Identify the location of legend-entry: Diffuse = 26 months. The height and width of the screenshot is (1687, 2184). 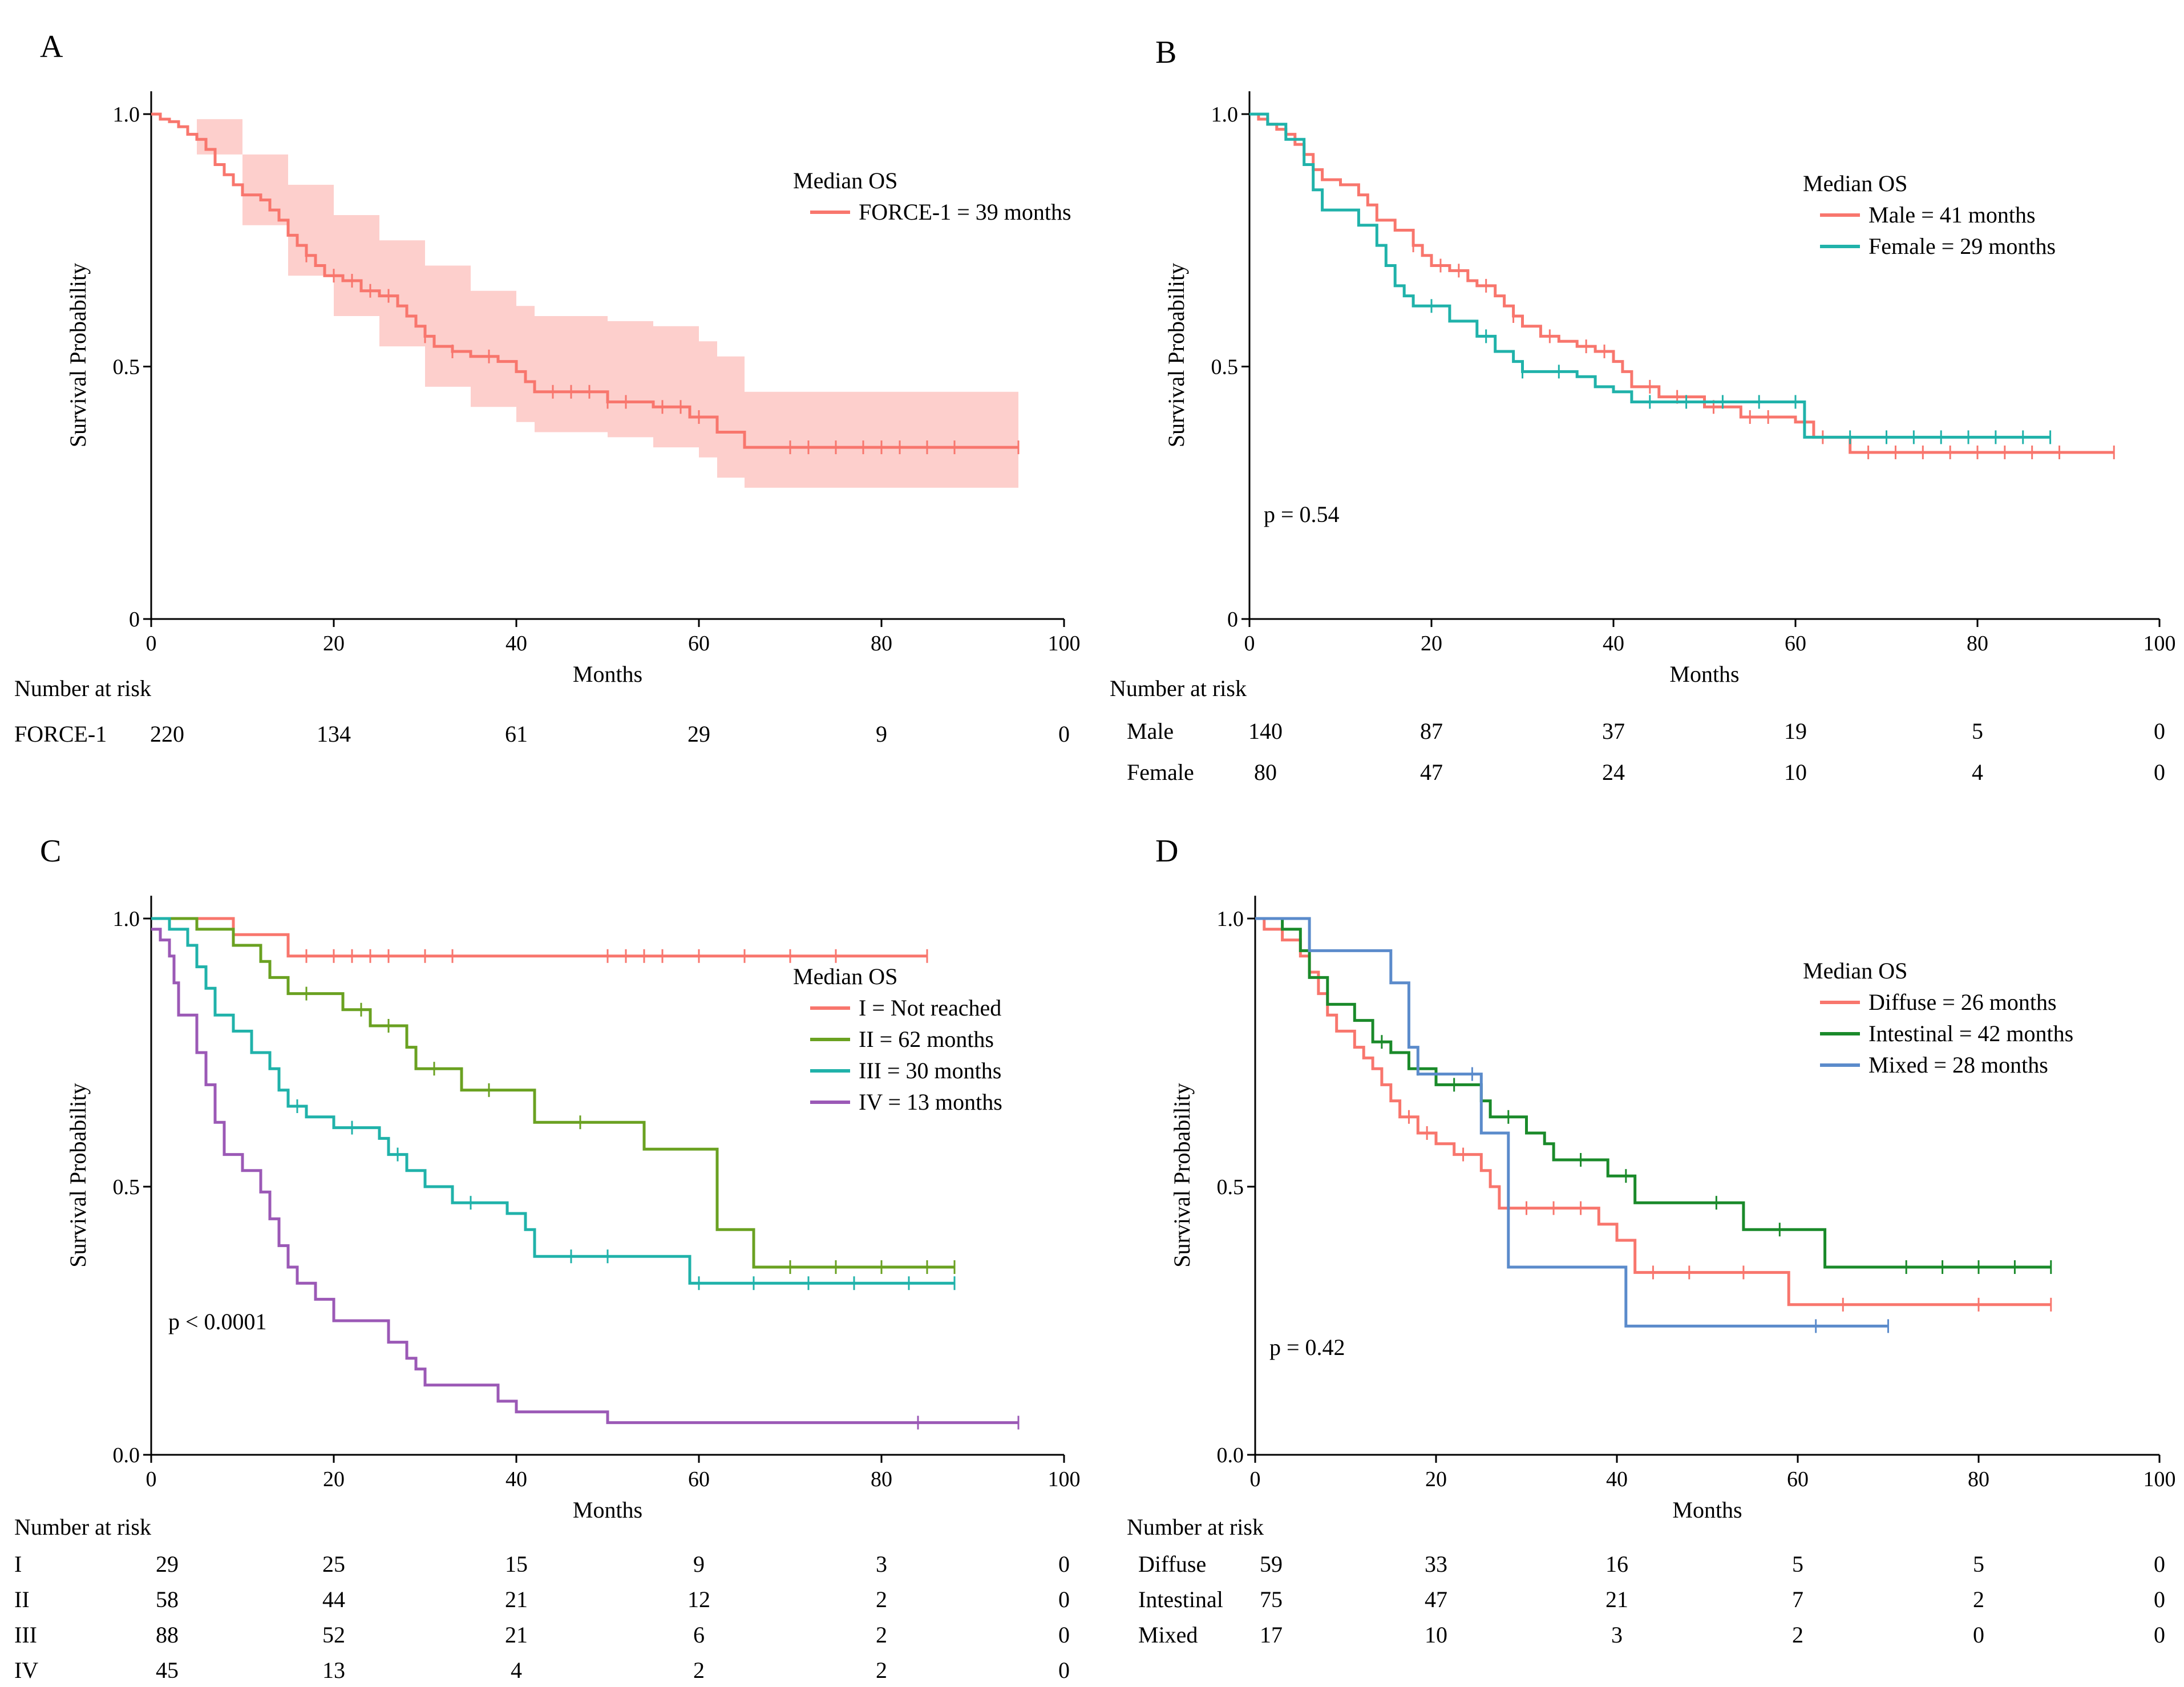
(1962, 1002).